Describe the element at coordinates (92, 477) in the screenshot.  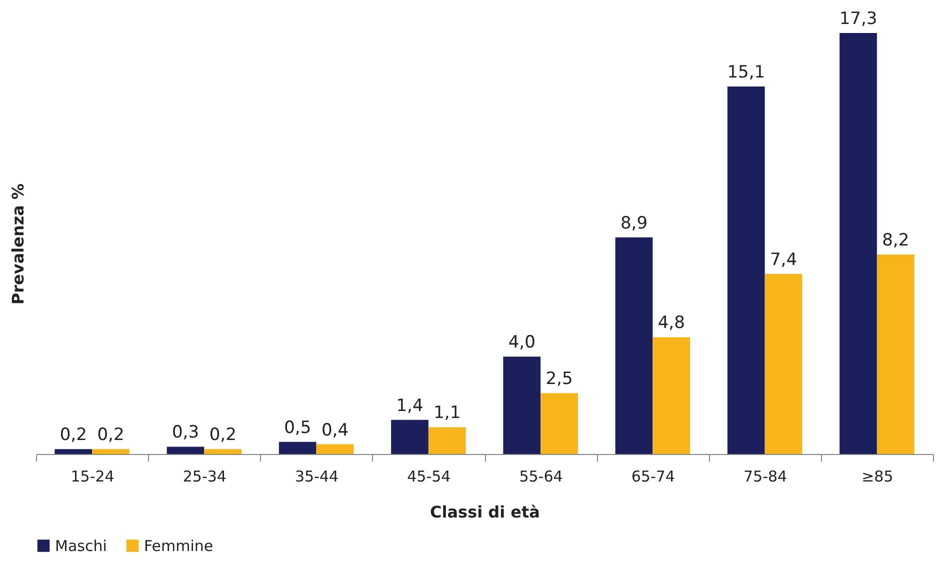
I see `x-tick-label: 15-24` at that location.